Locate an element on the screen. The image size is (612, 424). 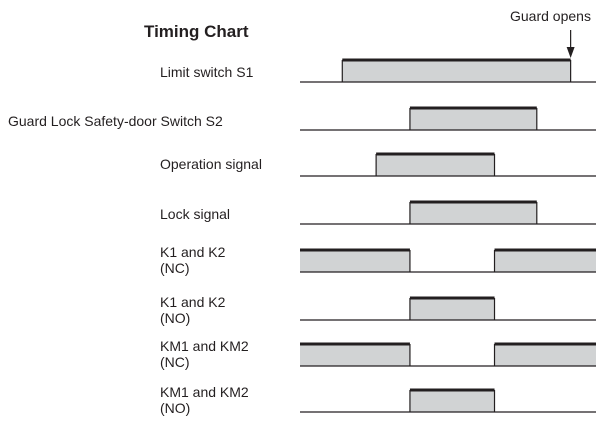
label-guard-lock-switch-s2: Guard Lock Safety-door Switch S2 is located at coordinates (115, 121).